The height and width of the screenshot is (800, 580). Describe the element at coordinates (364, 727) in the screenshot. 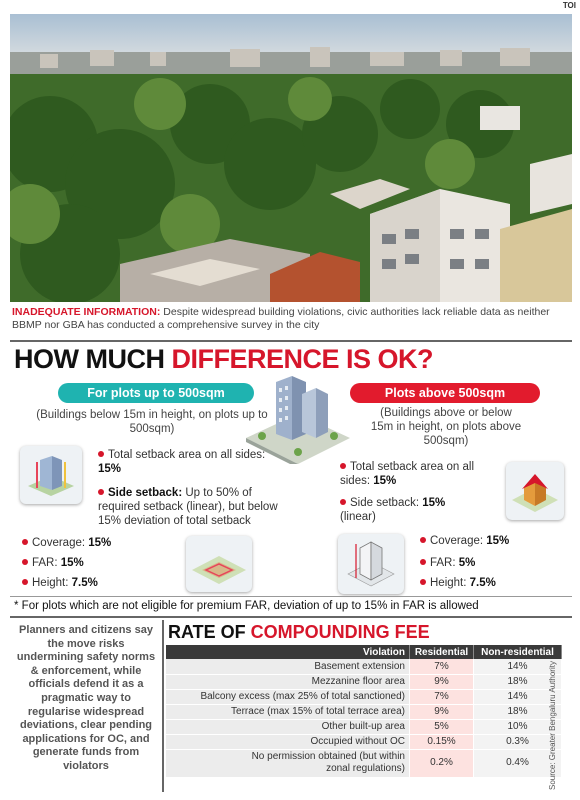

I see `table-row: Other built-up area 5% 10%` at that location.